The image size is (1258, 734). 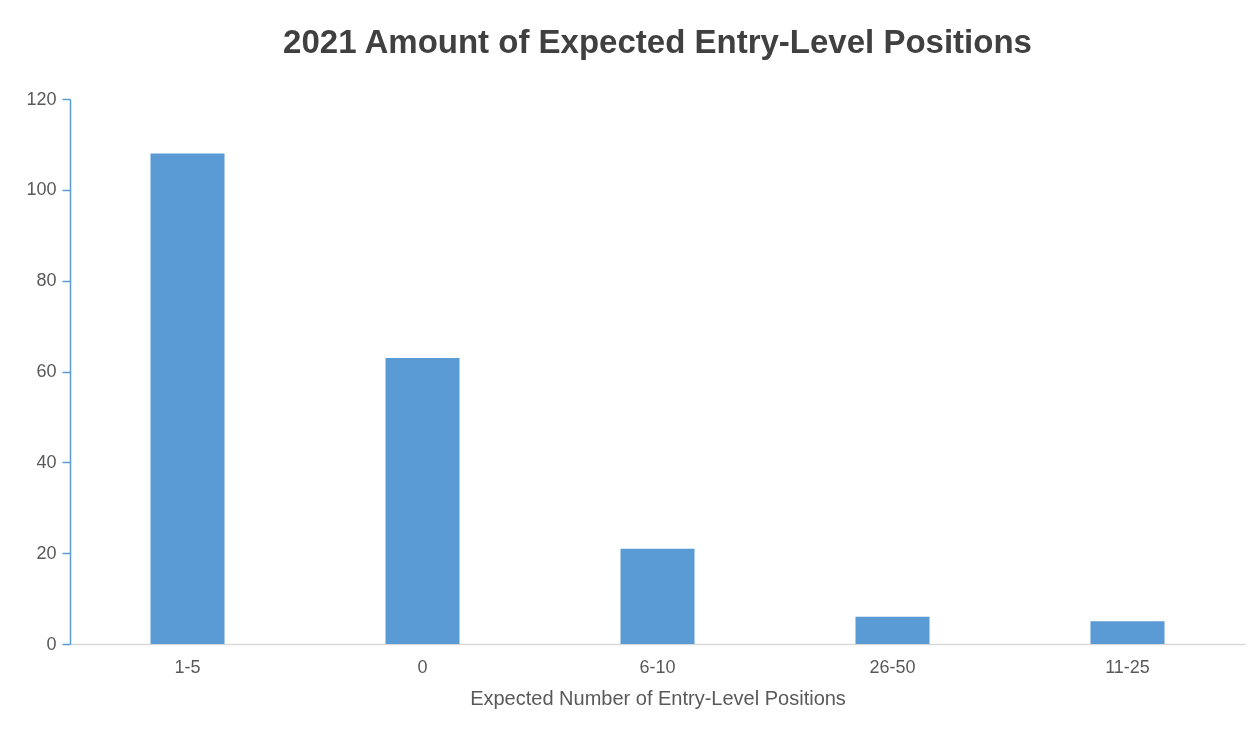 I want to click on x-tick-label: 11-25, so click(x=1127, y=666).